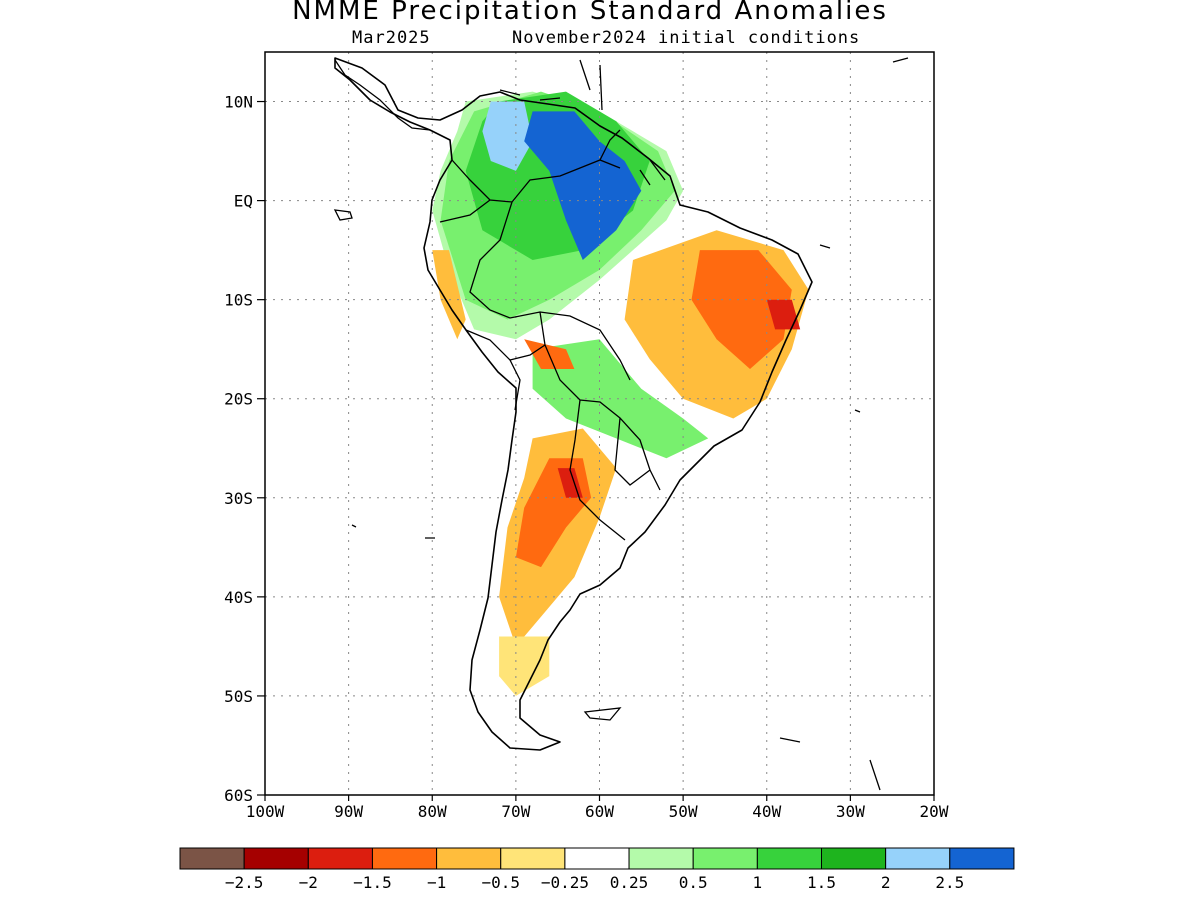  I want to click on lat-tick-label: 10N, so click(238, 102).